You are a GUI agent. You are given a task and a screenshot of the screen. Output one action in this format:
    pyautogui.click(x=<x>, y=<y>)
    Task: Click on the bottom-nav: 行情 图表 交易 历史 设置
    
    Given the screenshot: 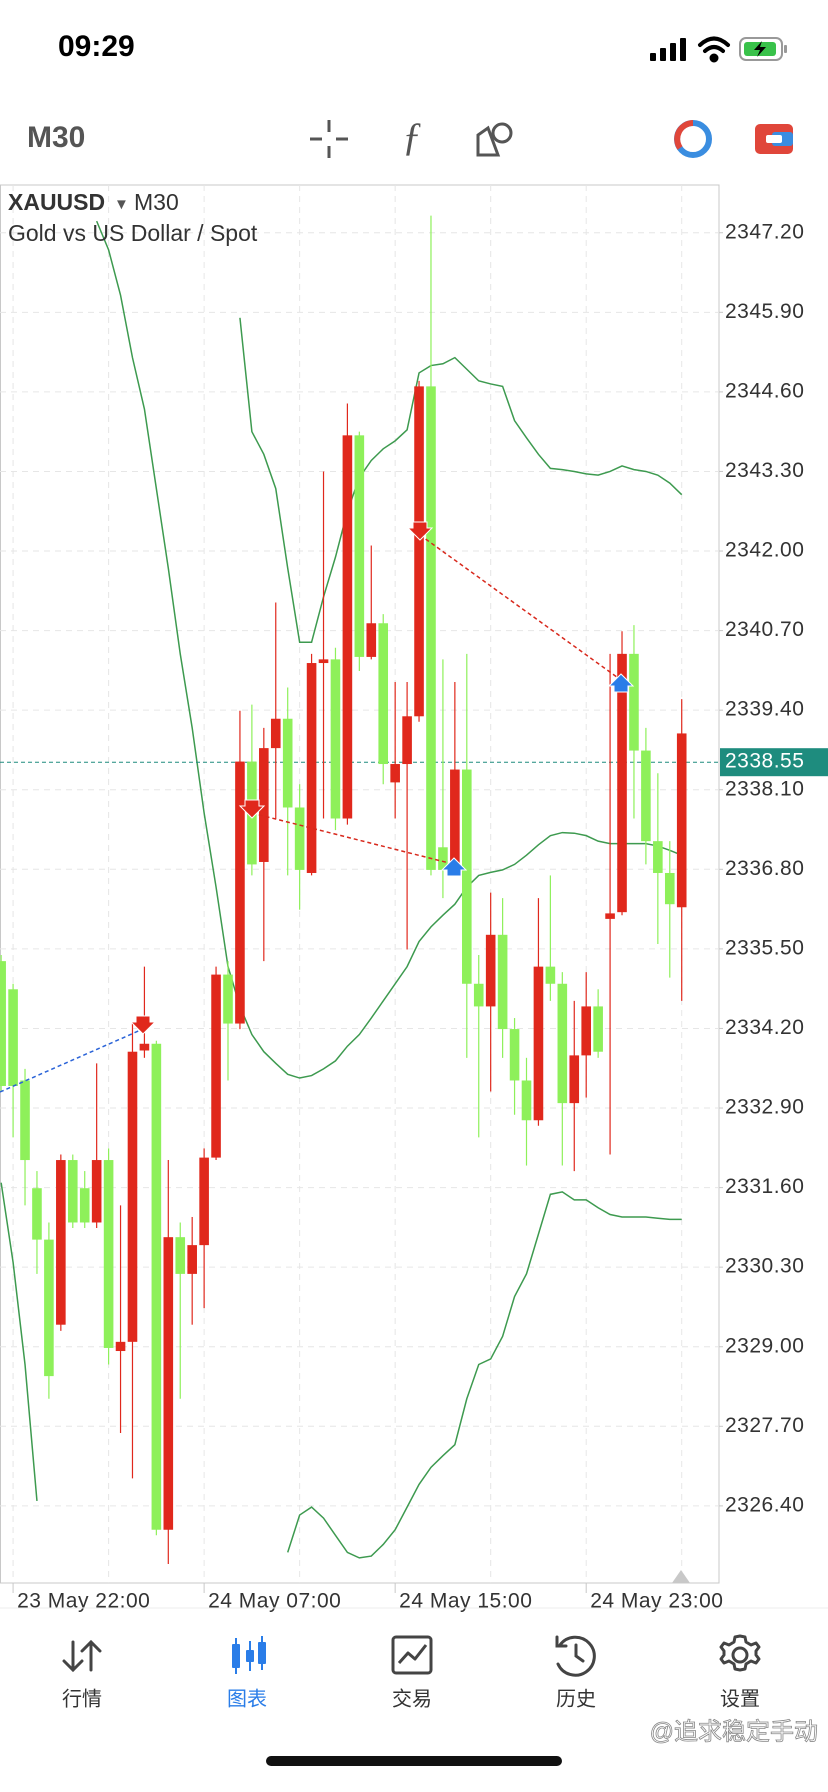 What is the action you would take?
    pyautogui.click(x=411, y=1698)
    